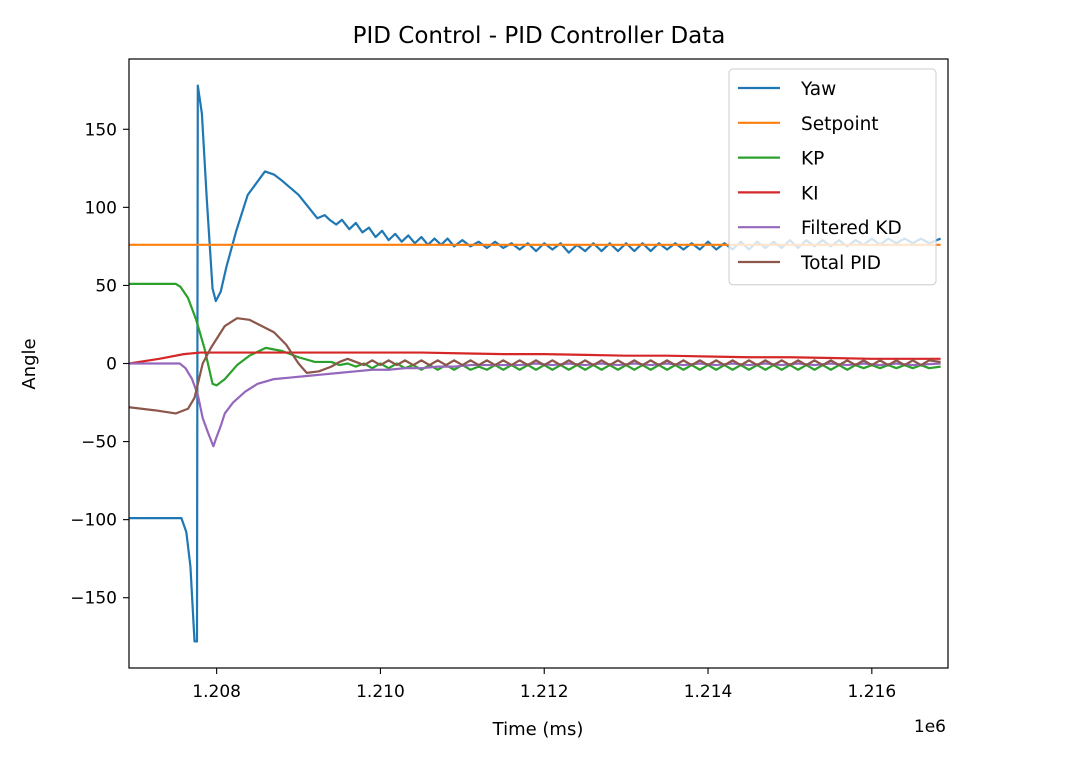  What do you see at coordinates (535, 358) in the screenshot?
I see `series-line-ki` at bounding box center [535, 358].